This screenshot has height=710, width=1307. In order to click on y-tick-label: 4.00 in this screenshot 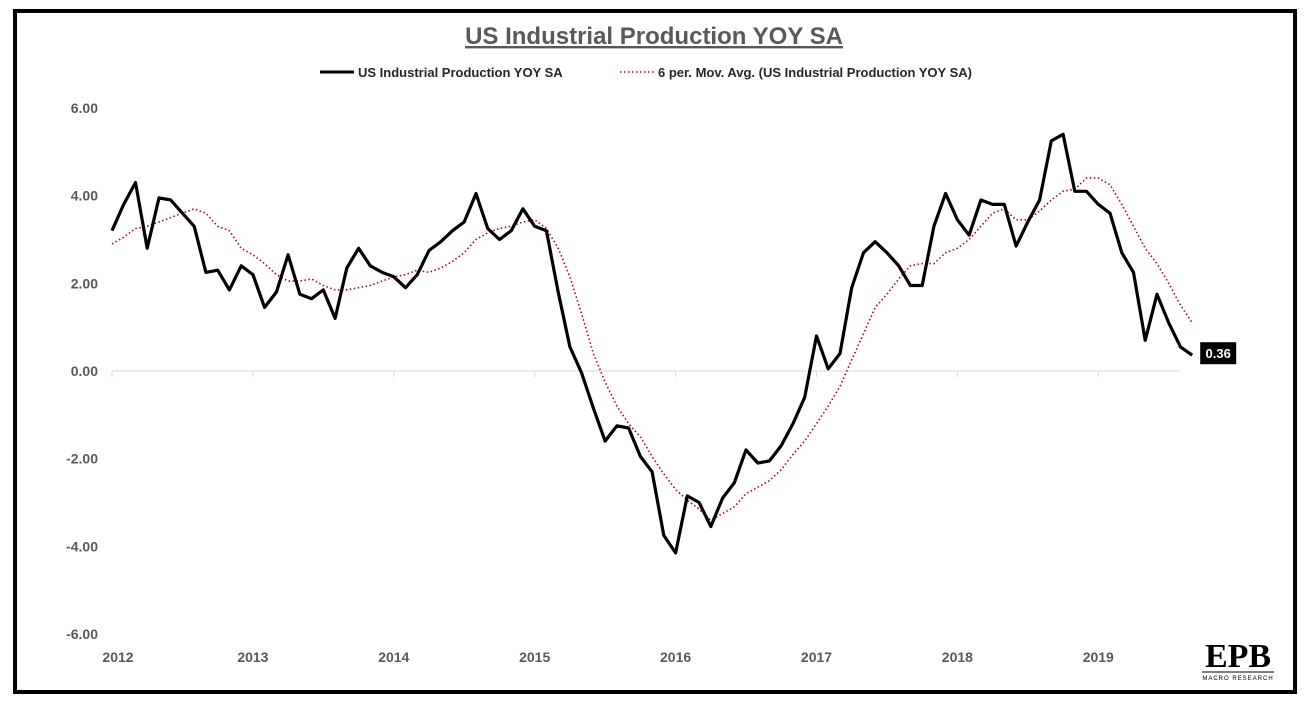, I will do `click(84, 196)`.